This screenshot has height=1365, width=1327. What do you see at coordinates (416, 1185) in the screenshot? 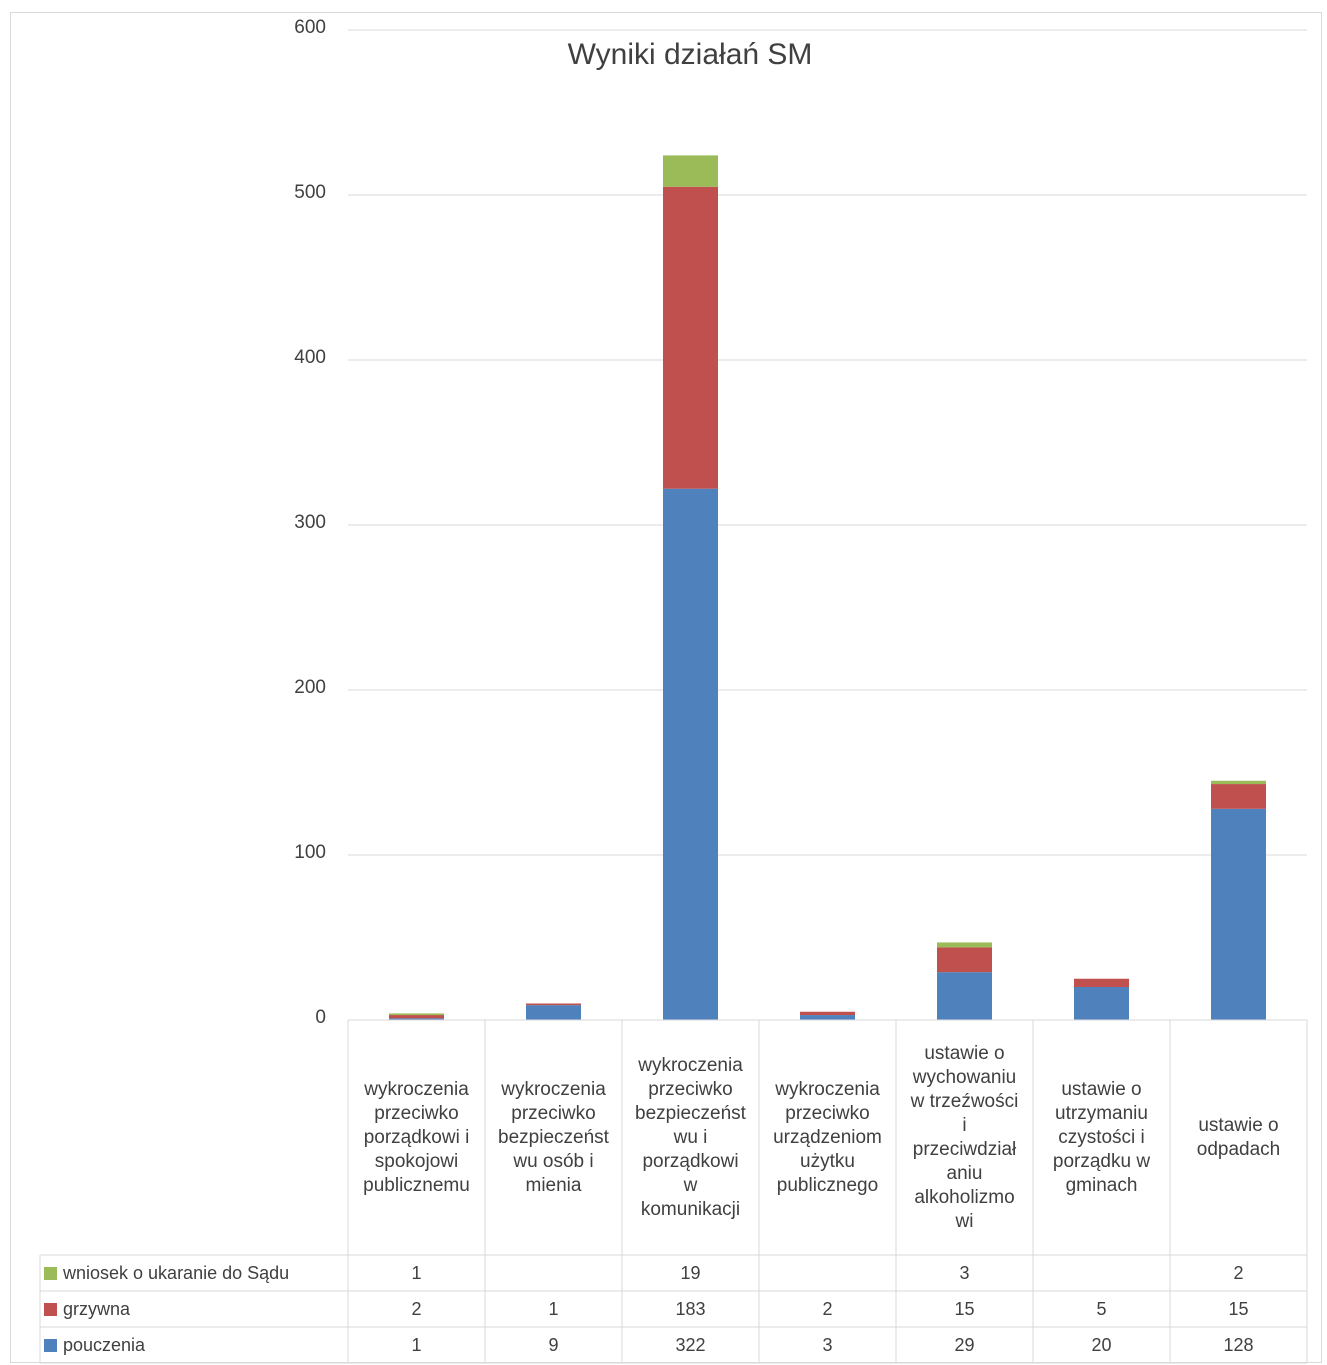
I see `category-label-line: publicznemu` at bounding box center [416, 1185].